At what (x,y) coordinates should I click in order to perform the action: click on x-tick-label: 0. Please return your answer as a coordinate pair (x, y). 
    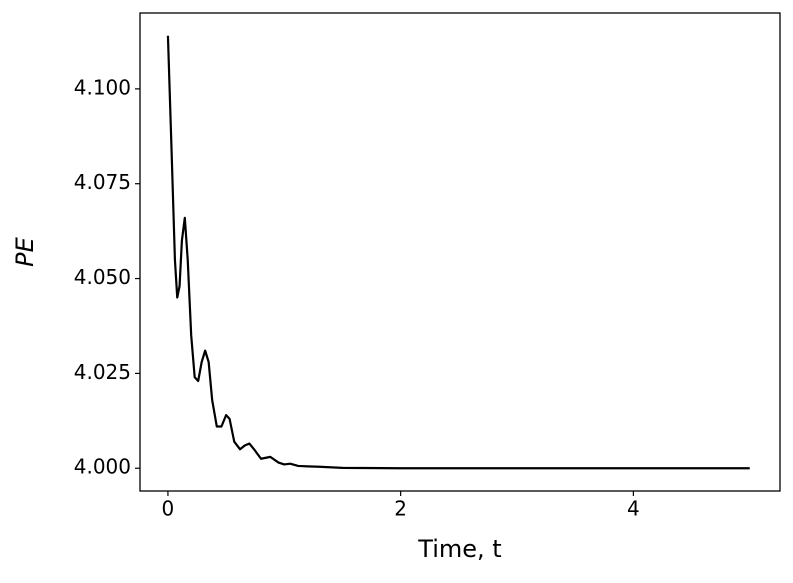
    Looking at the image, I should click on (168, 509).